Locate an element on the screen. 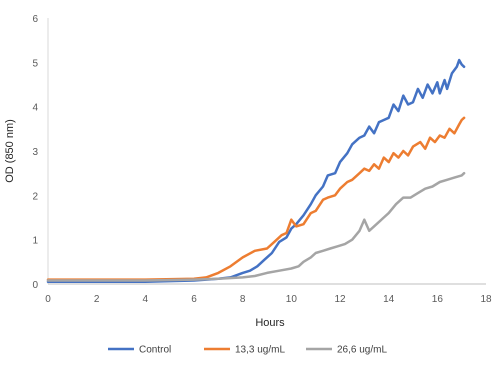  y-tick-labels: 0 1 2 3 4 5 6 is located at coordinates (35, 152).